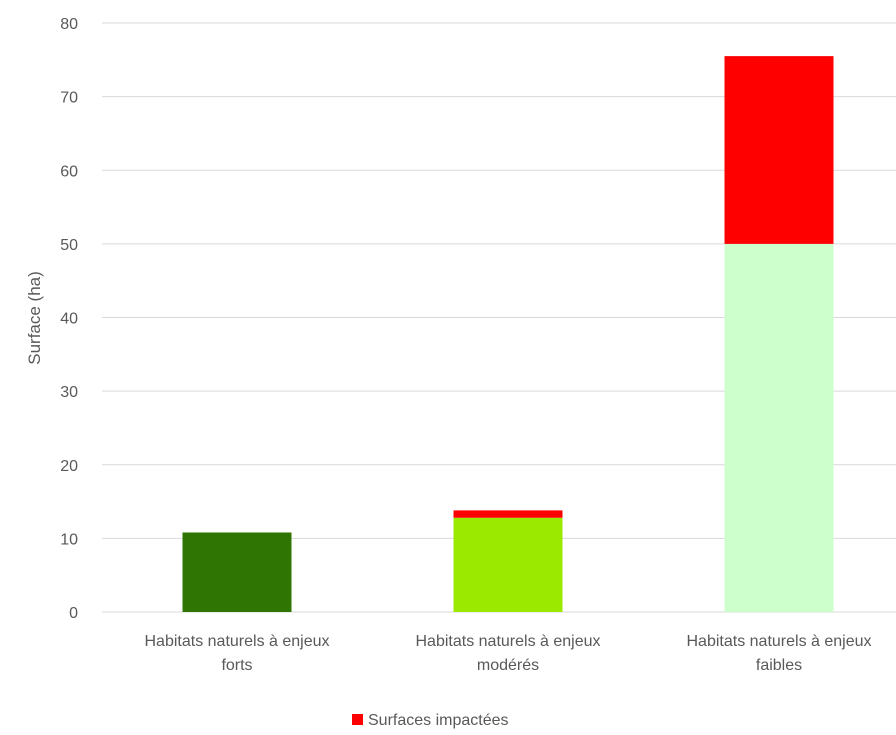  I want to click on y-tick-label: 30, so click(69, 392).